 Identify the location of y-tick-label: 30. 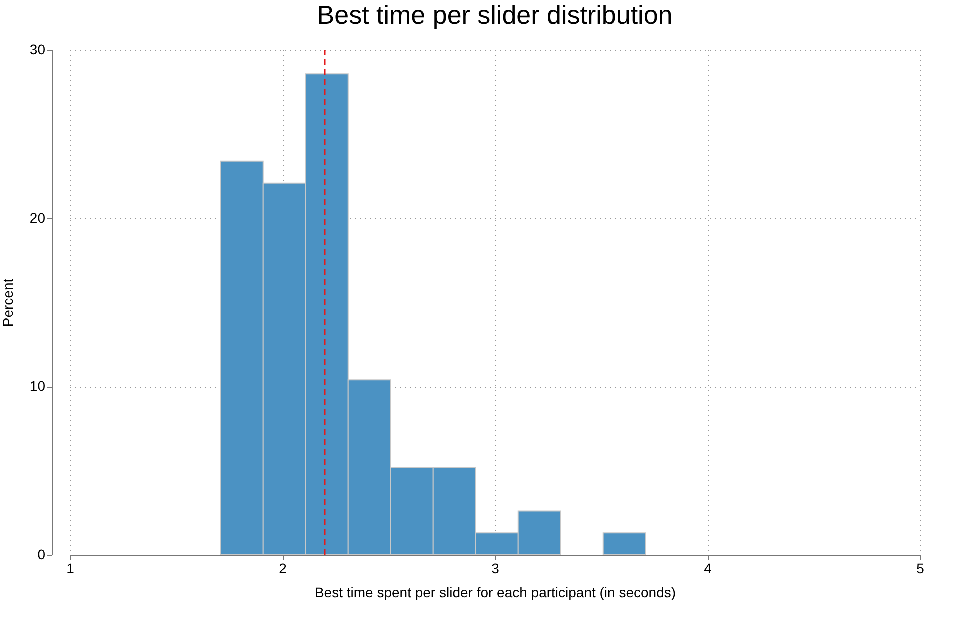
(38, 50).